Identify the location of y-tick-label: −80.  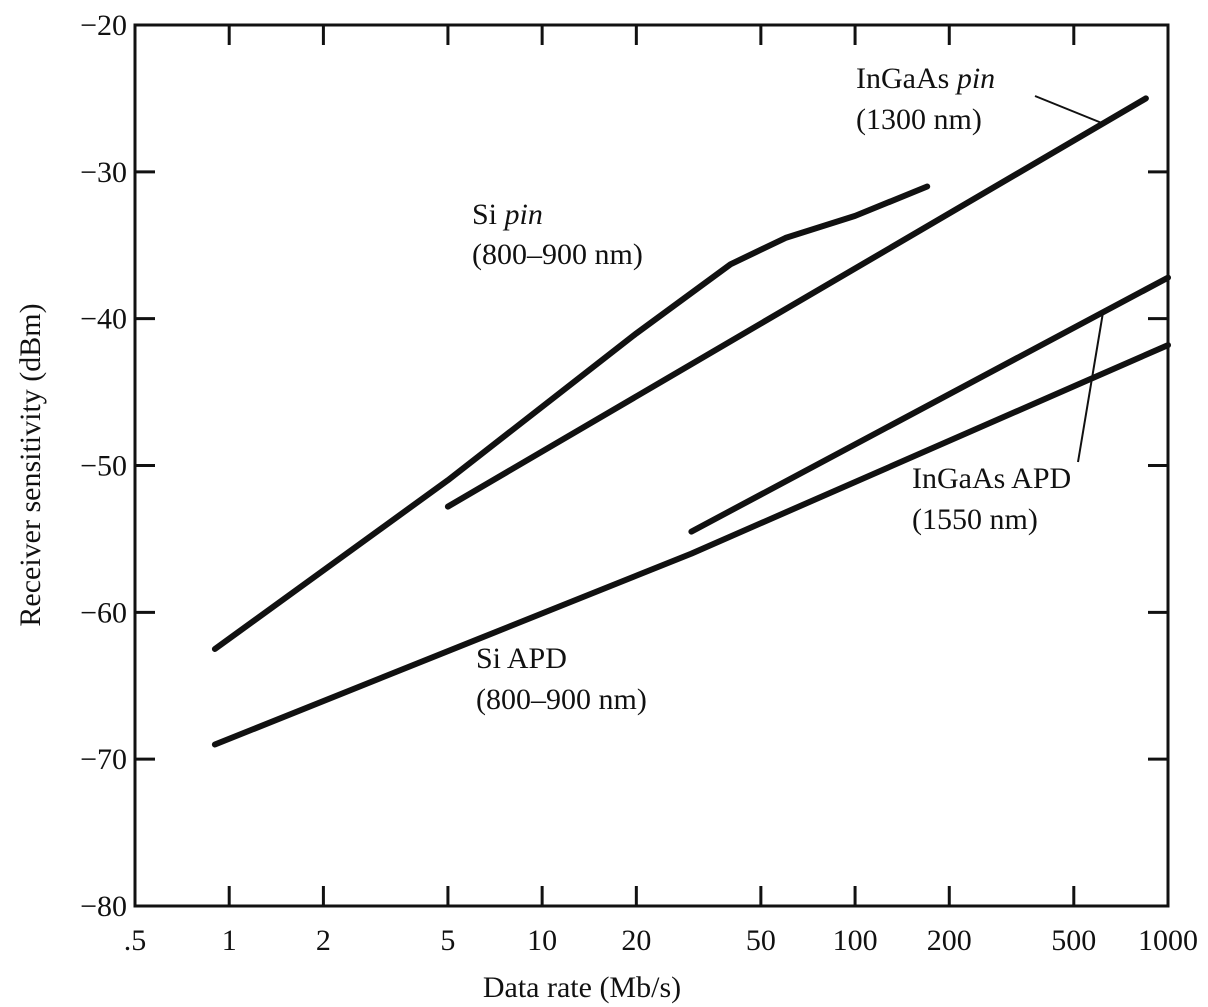
(103, 906).